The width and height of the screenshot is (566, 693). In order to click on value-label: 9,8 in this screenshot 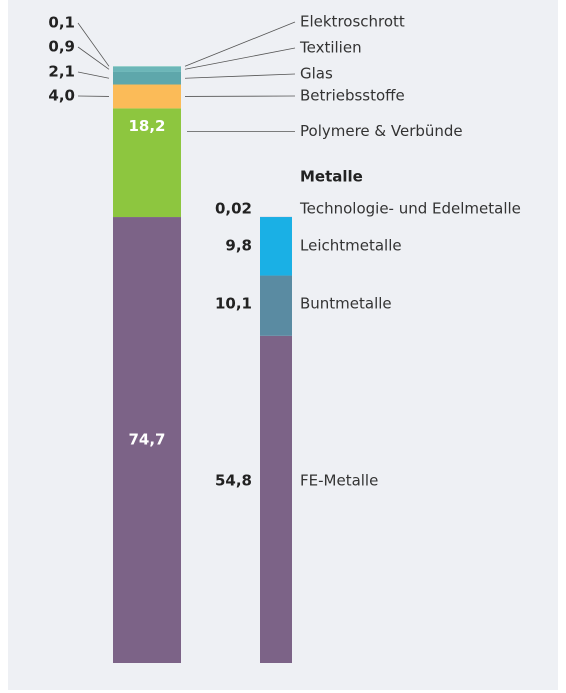, I will do `click(238, 246)`.